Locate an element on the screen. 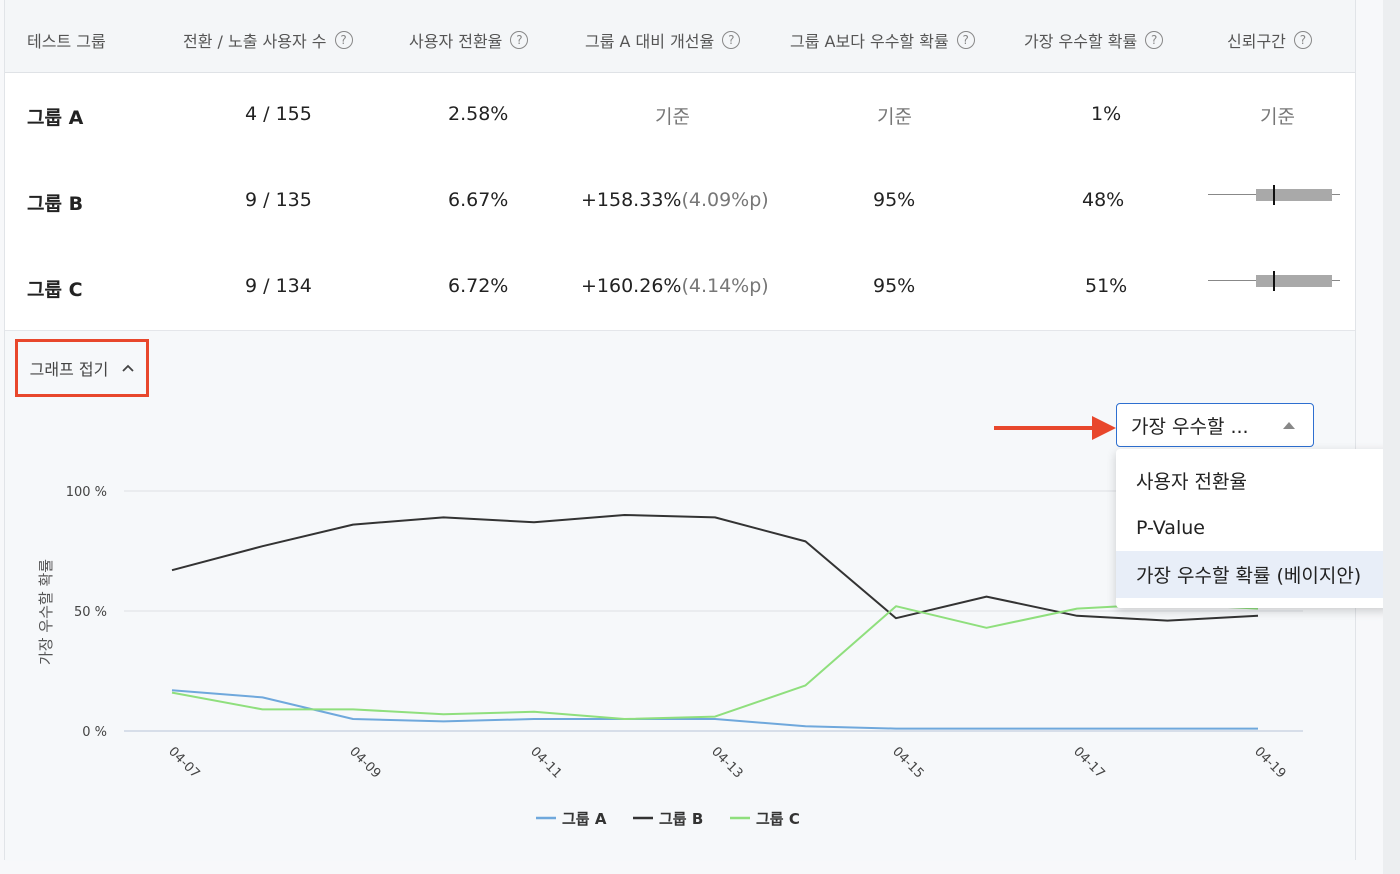 The height and width of the screenshot is (874, 1400). x-tick-label: 04-07 is located at coordinates (183, 762).